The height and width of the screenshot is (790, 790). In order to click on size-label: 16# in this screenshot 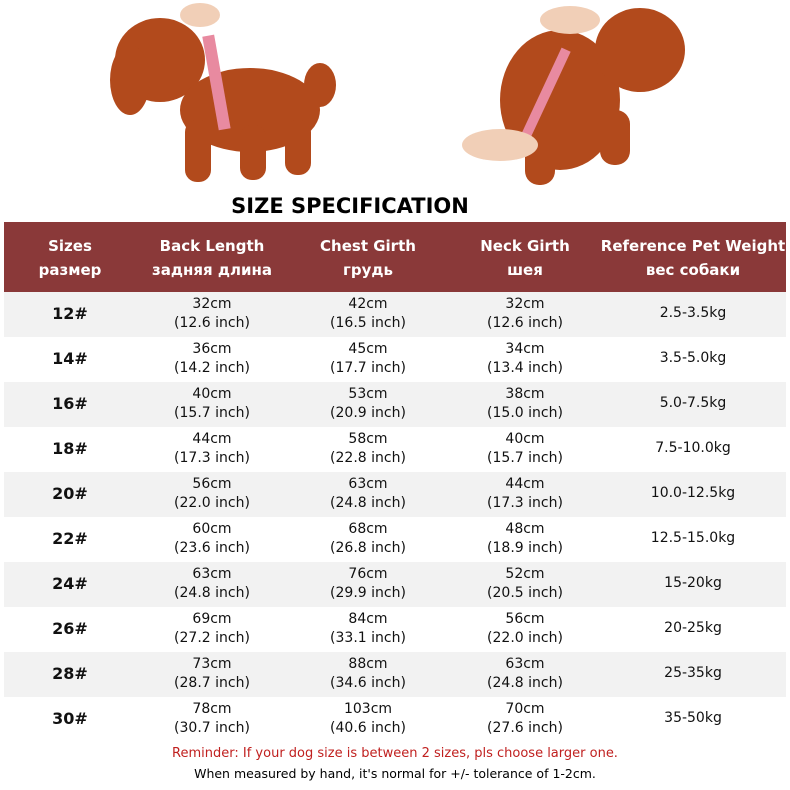, I will do `click(70, 403)`.